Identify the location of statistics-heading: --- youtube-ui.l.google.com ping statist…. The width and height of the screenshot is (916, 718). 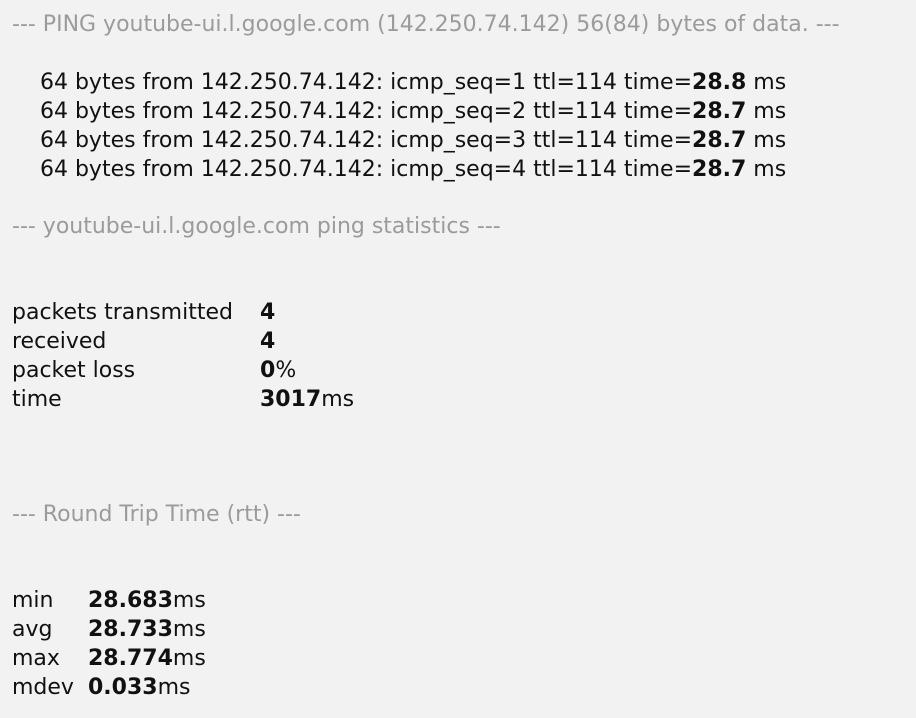
(256, 226).